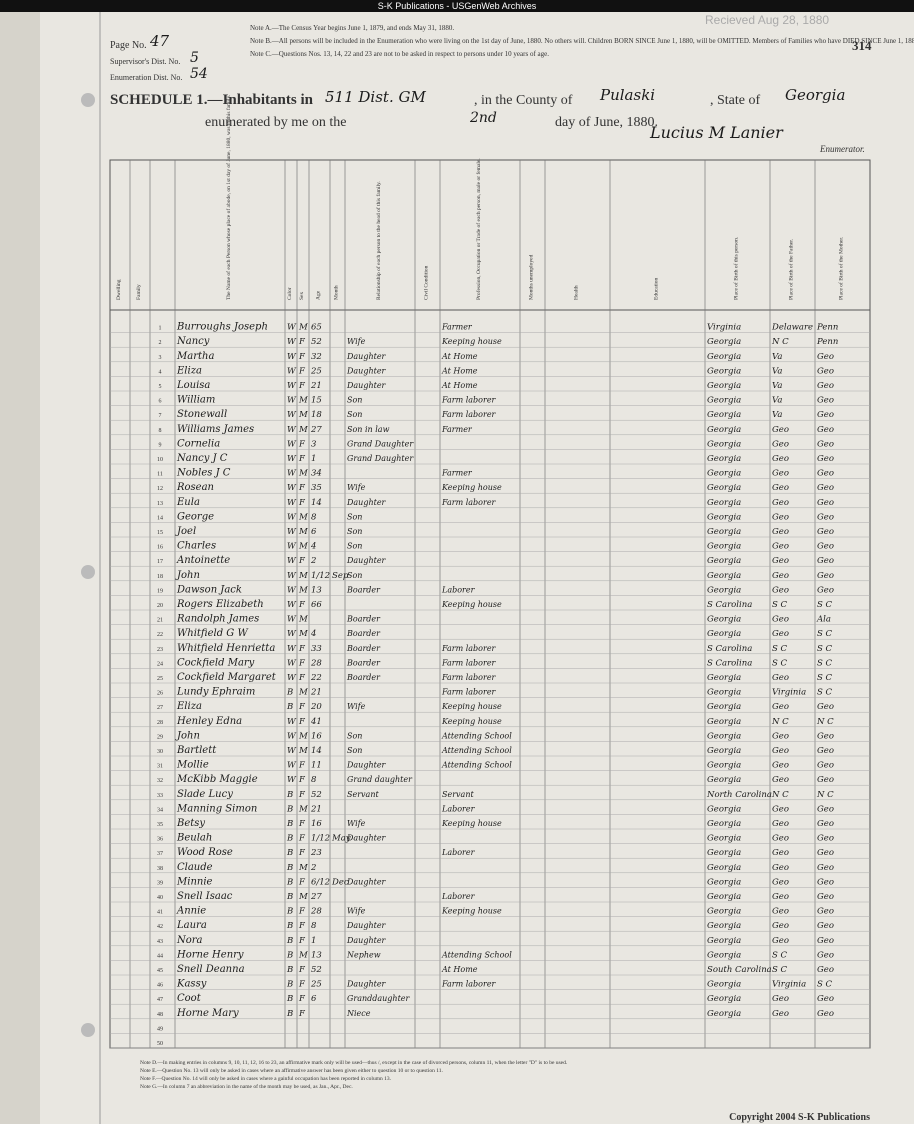 The width and height of the screenshot is (914, 1124). Describe the element at coordinates (780, 795) in the screenshot. I see `cell-father: N C` at that location.